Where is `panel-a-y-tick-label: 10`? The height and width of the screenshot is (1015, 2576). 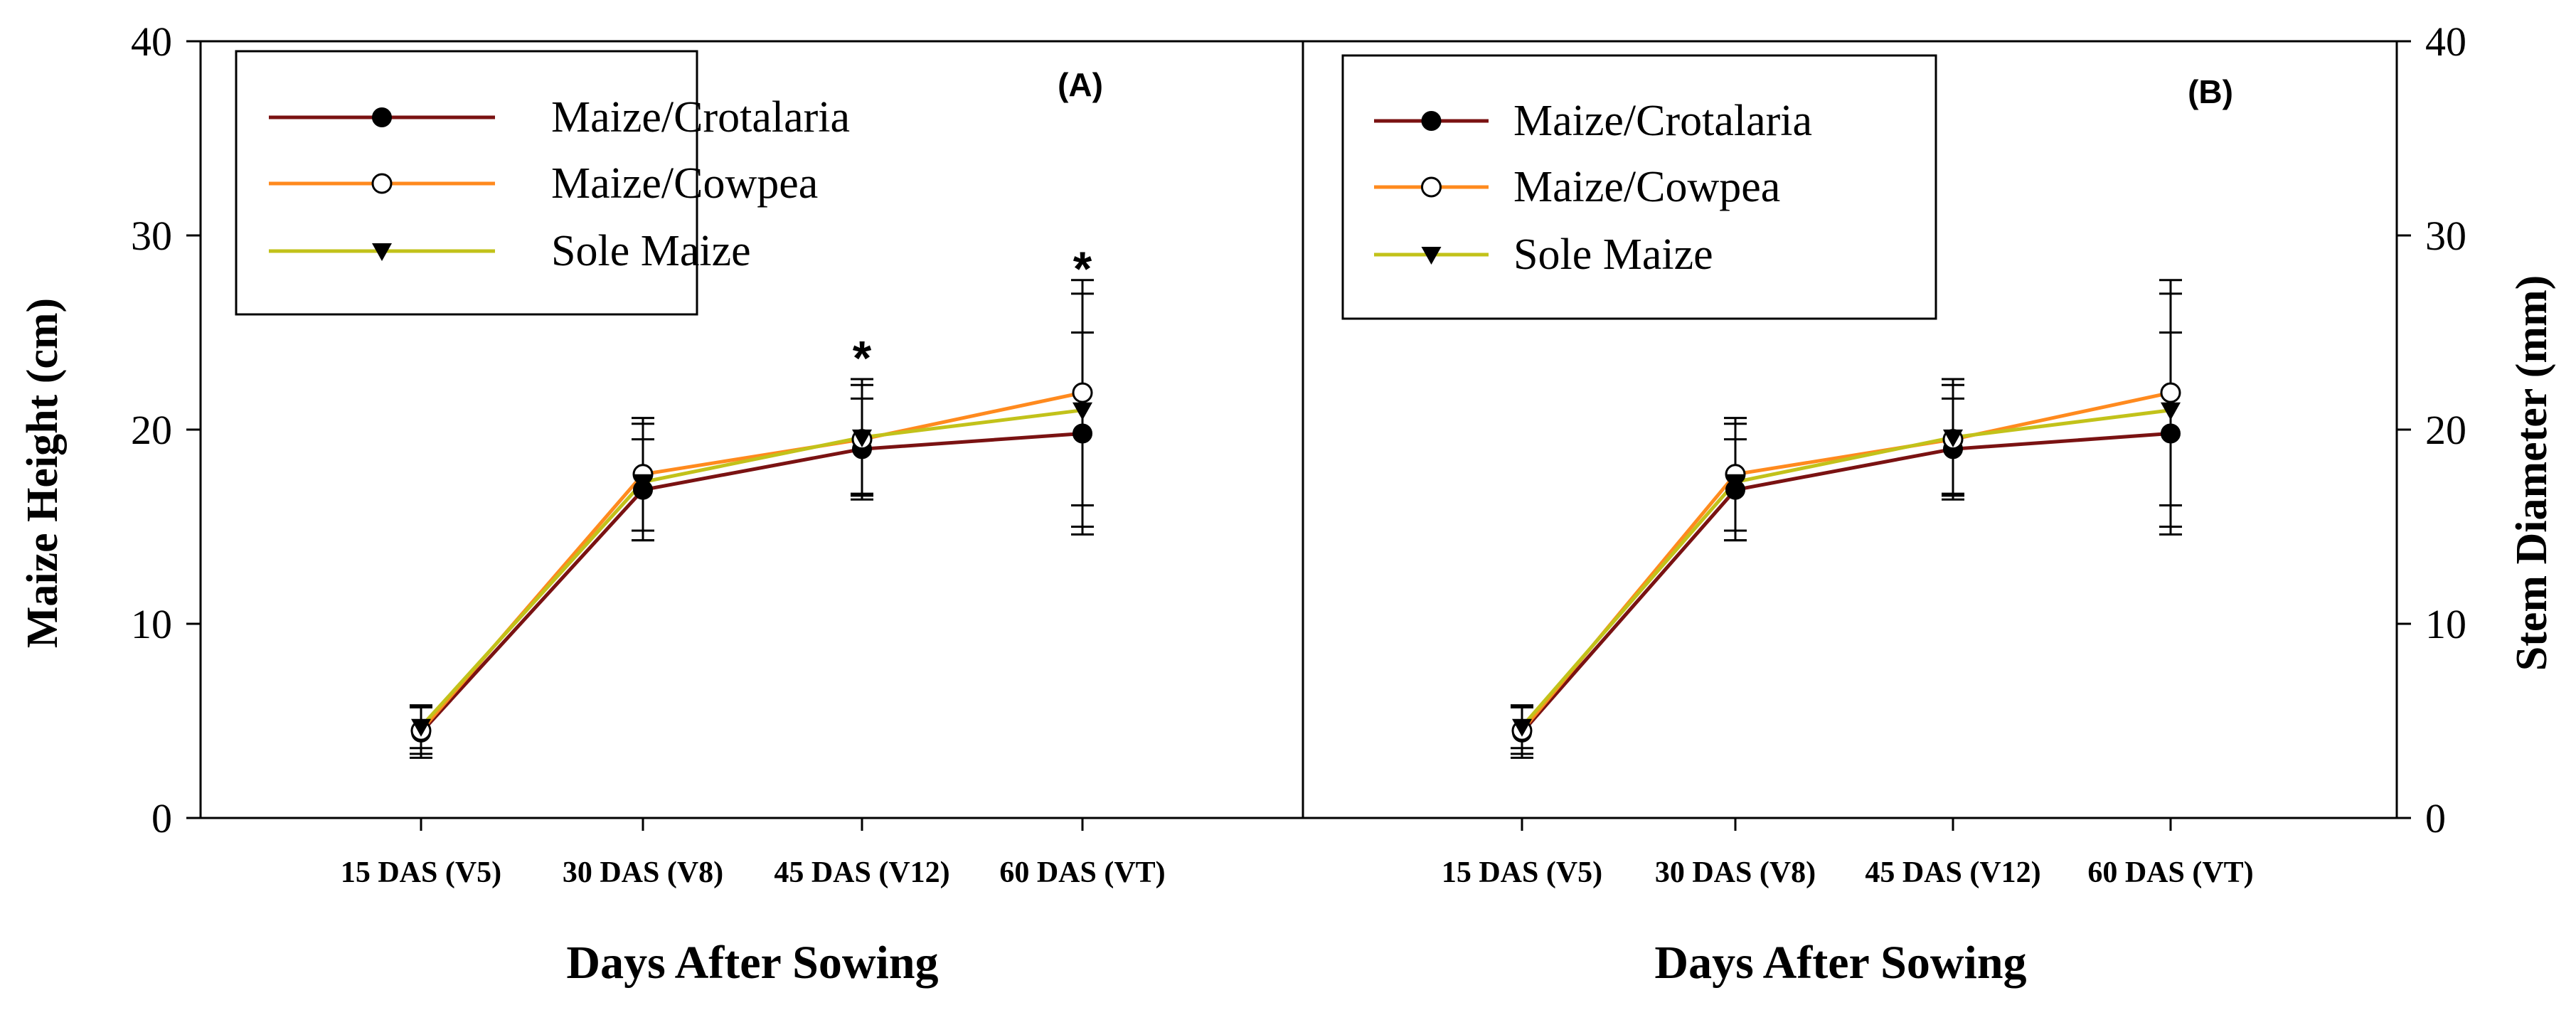 panel-a-y-tick-label: 10 is located at coordinates (151, 624).